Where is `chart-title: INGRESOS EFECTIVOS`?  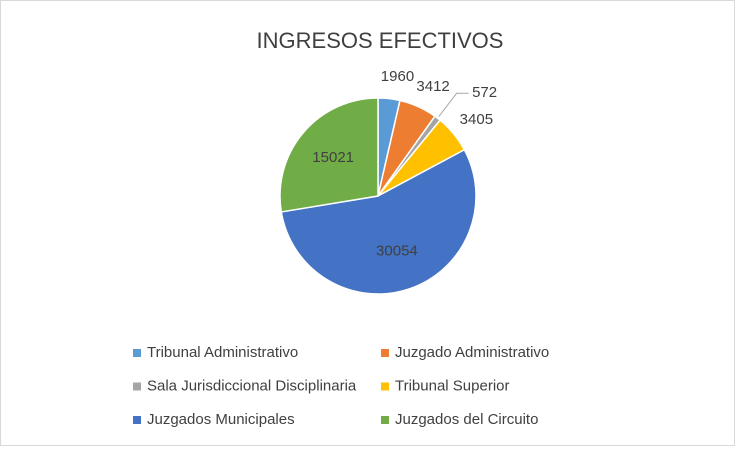
chart-title: INGRESOS EFECTIVOS is located at coordinates (380, 40).